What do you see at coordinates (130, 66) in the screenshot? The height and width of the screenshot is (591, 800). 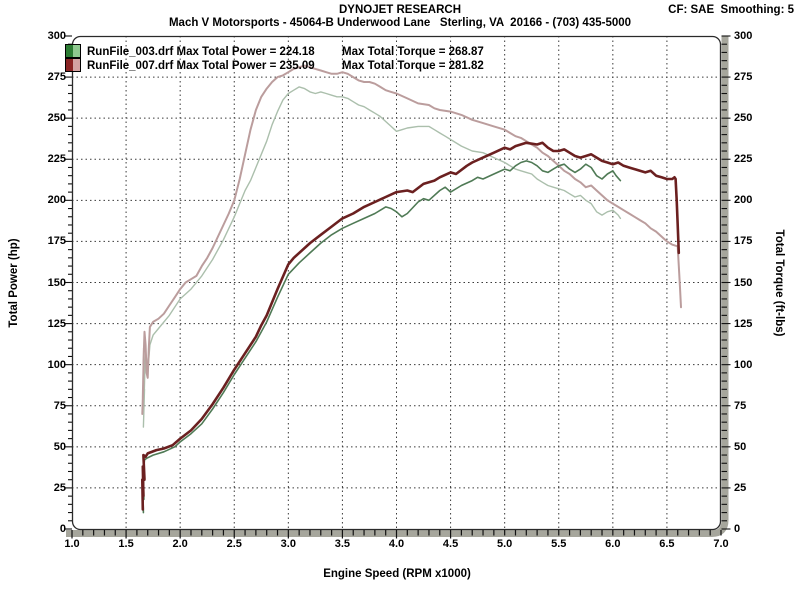 I see `legend-file-run007: RunFile_007.drf` at bounding box center [130, 66].